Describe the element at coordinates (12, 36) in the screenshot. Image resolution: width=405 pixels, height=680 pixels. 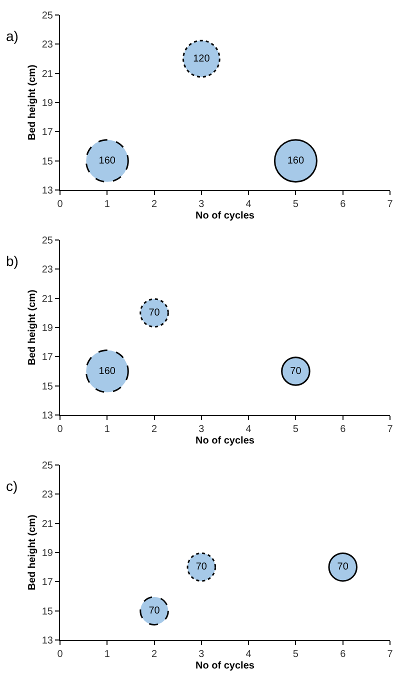
I see `text: a)` at that location.